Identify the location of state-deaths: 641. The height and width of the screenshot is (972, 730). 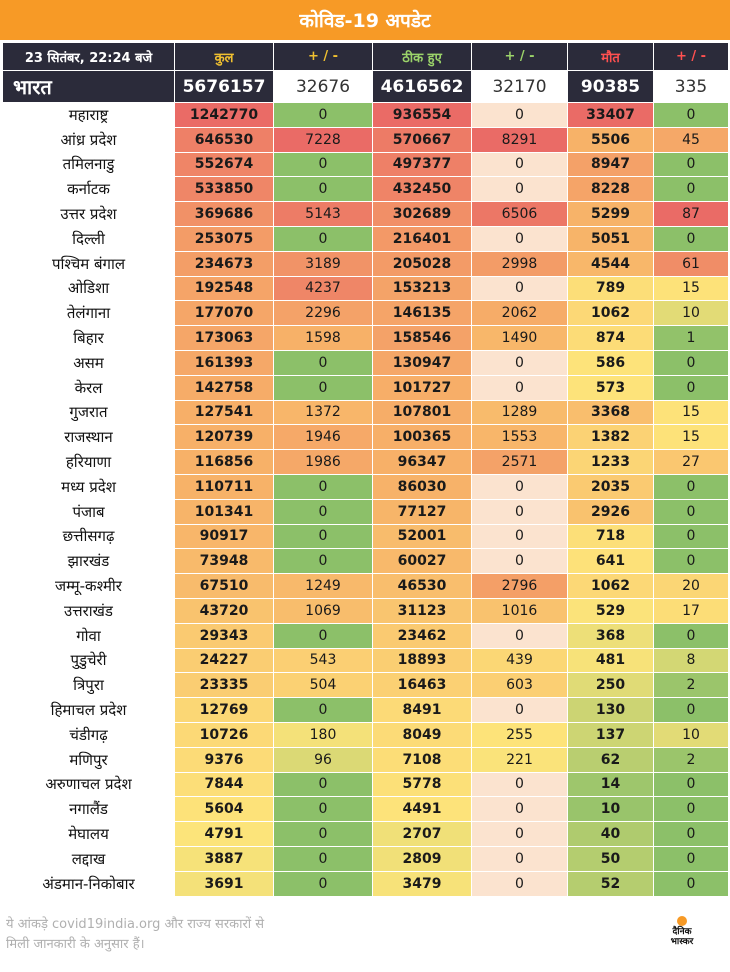
(610, 561).